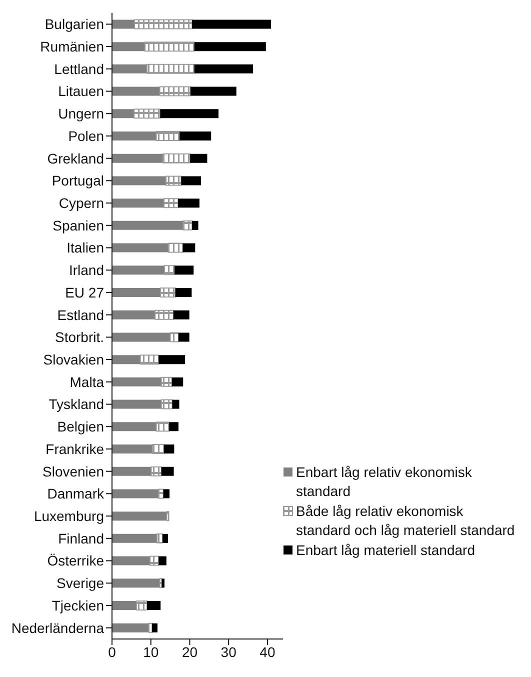  Describe the element at coordinates (79, 68) in the screenshot. I see `y-tick-label: Lettland` at that location.